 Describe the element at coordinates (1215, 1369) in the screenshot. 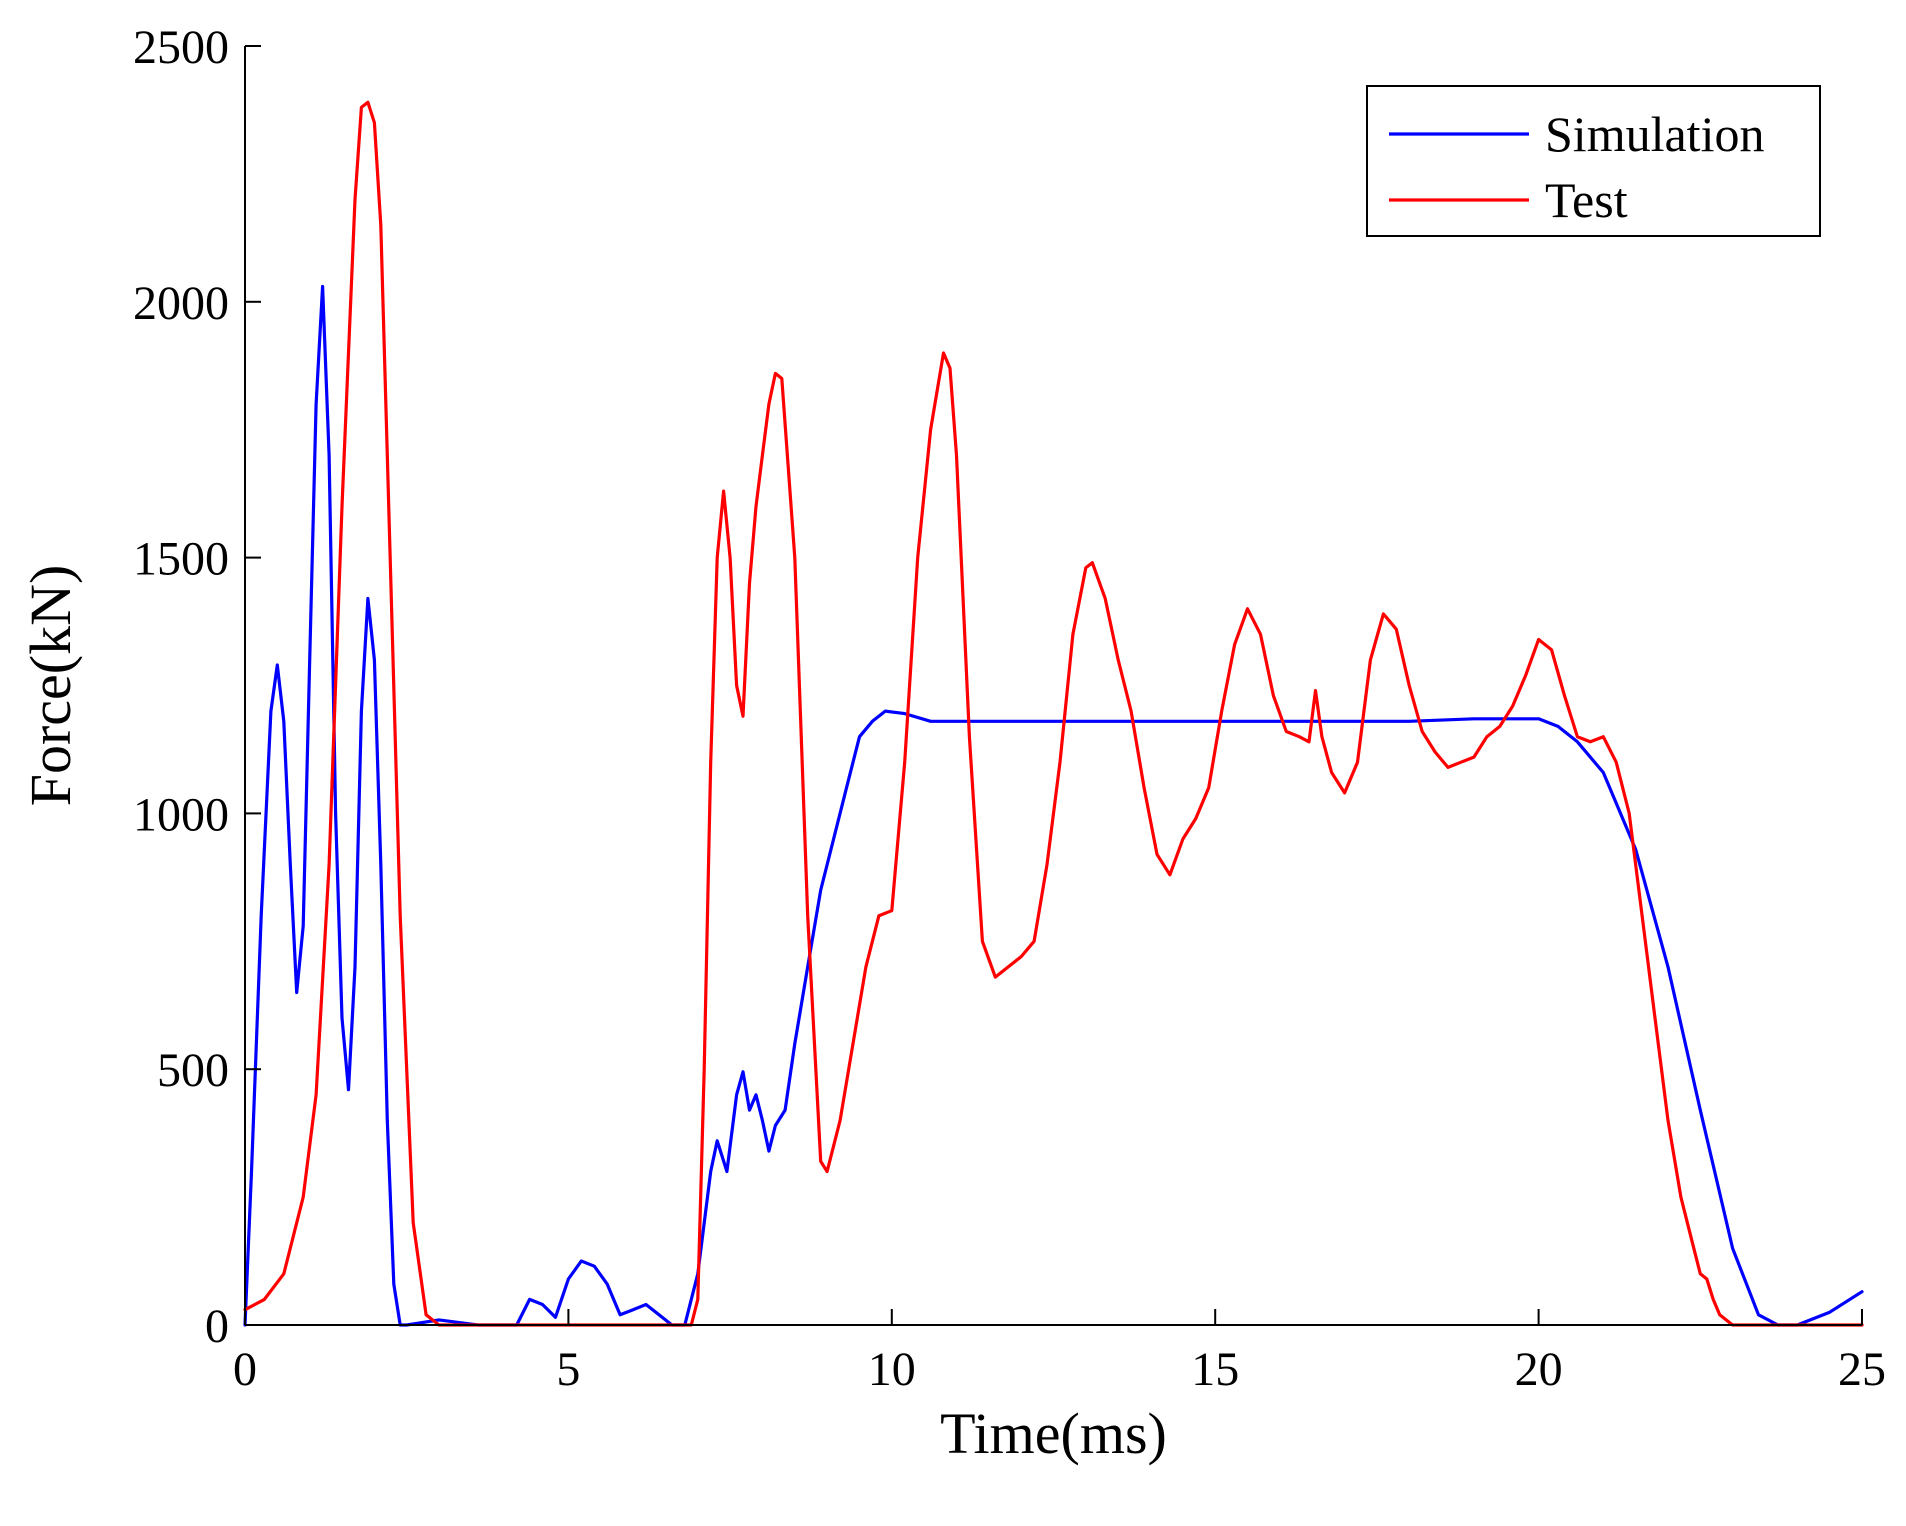

I see `x-tick-label: 15` at that location.